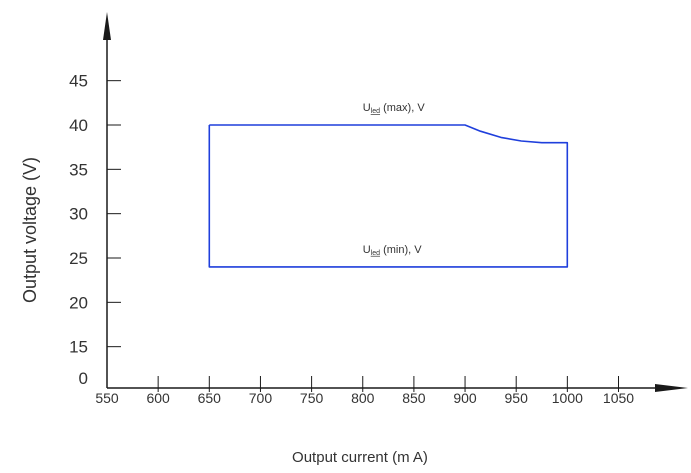  I want to click on x-tick-label: 700, so click(261, 398).